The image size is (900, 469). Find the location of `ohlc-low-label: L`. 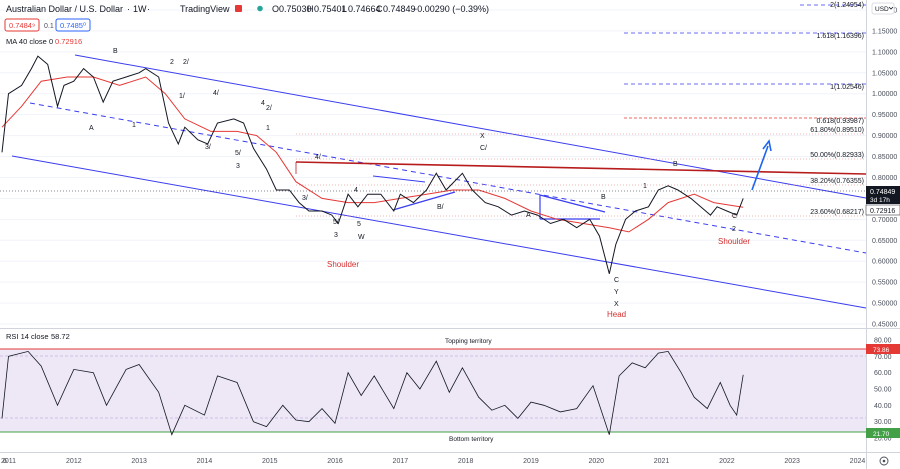

ohlc-low-label: L is located at coordinates (344, 9).